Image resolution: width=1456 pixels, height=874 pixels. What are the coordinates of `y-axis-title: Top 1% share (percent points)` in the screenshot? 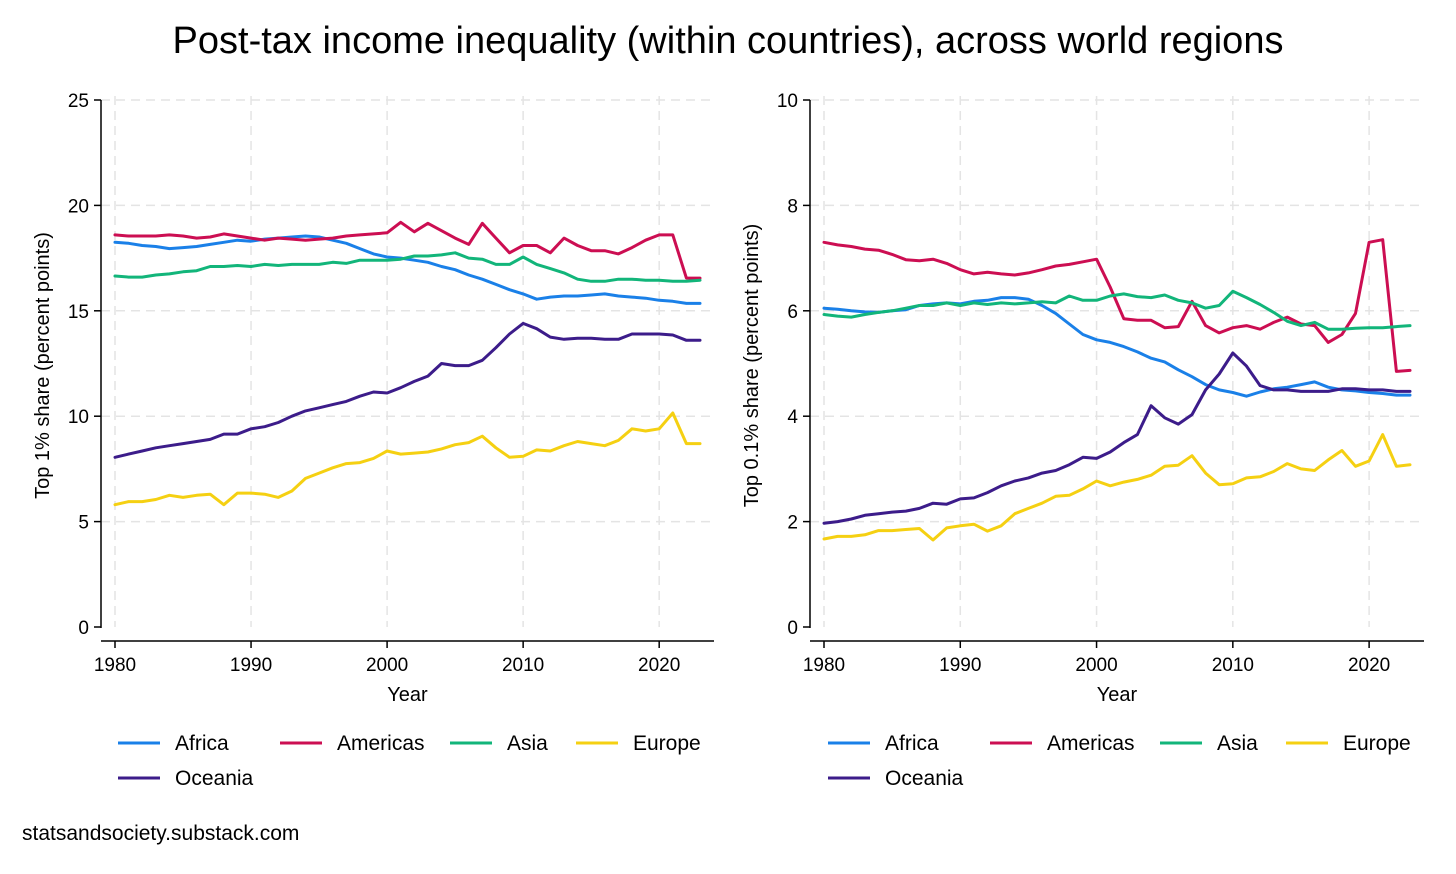 It's located at (43, 365).